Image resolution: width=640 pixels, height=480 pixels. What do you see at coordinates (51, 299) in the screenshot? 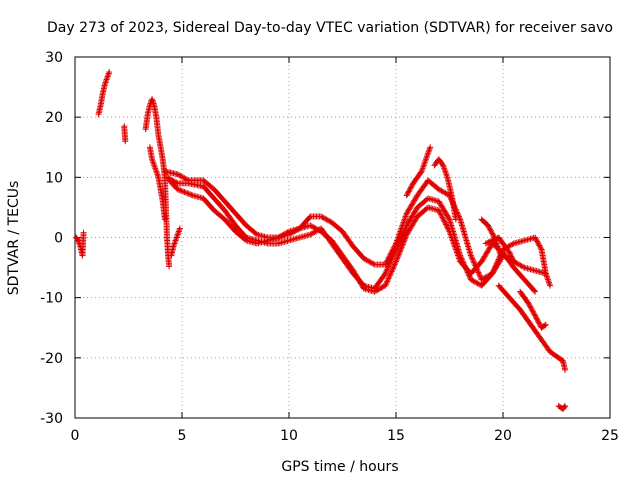
I see `y-tick-label: -10` at bounding box center [51, 299].